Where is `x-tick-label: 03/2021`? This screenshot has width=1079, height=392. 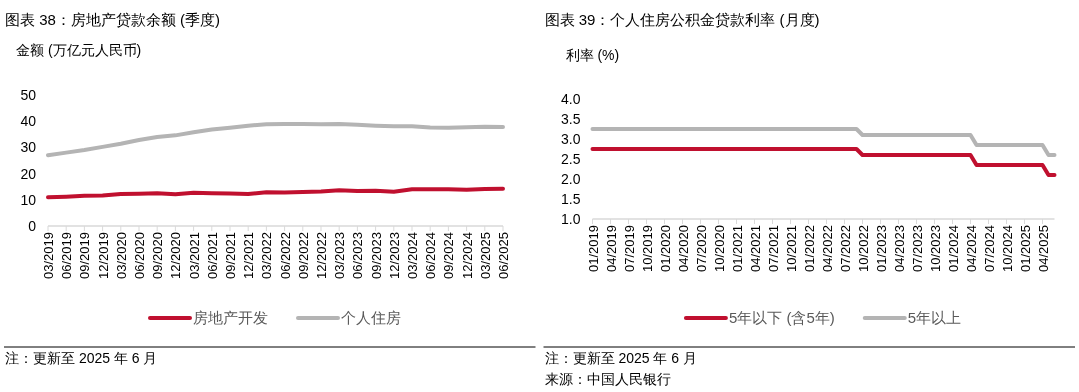
x-tick-label: 03/2021 is located at coordinates (194, 255).